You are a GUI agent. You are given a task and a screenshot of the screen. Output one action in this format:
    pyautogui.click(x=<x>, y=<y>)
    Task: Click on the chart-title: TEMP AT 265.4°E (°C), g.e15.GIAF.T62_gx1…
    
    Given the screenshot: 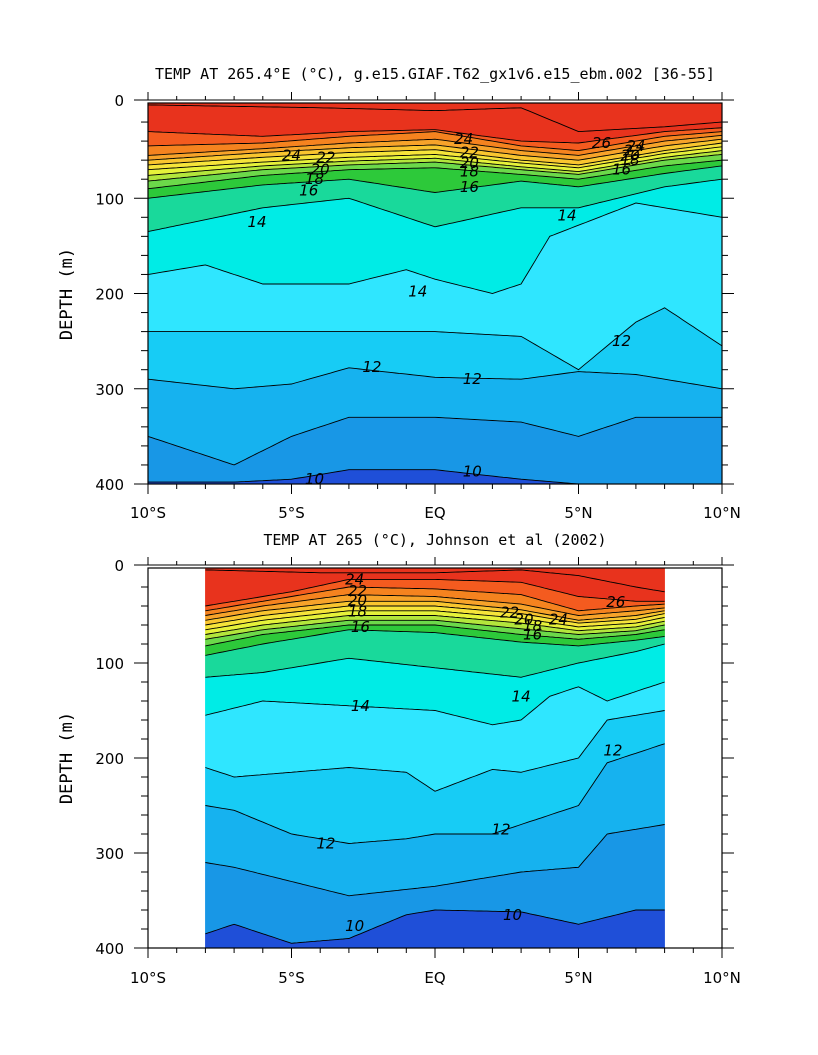 What is the action you would take?
    pyautogui.click(x=435, y=74)
    